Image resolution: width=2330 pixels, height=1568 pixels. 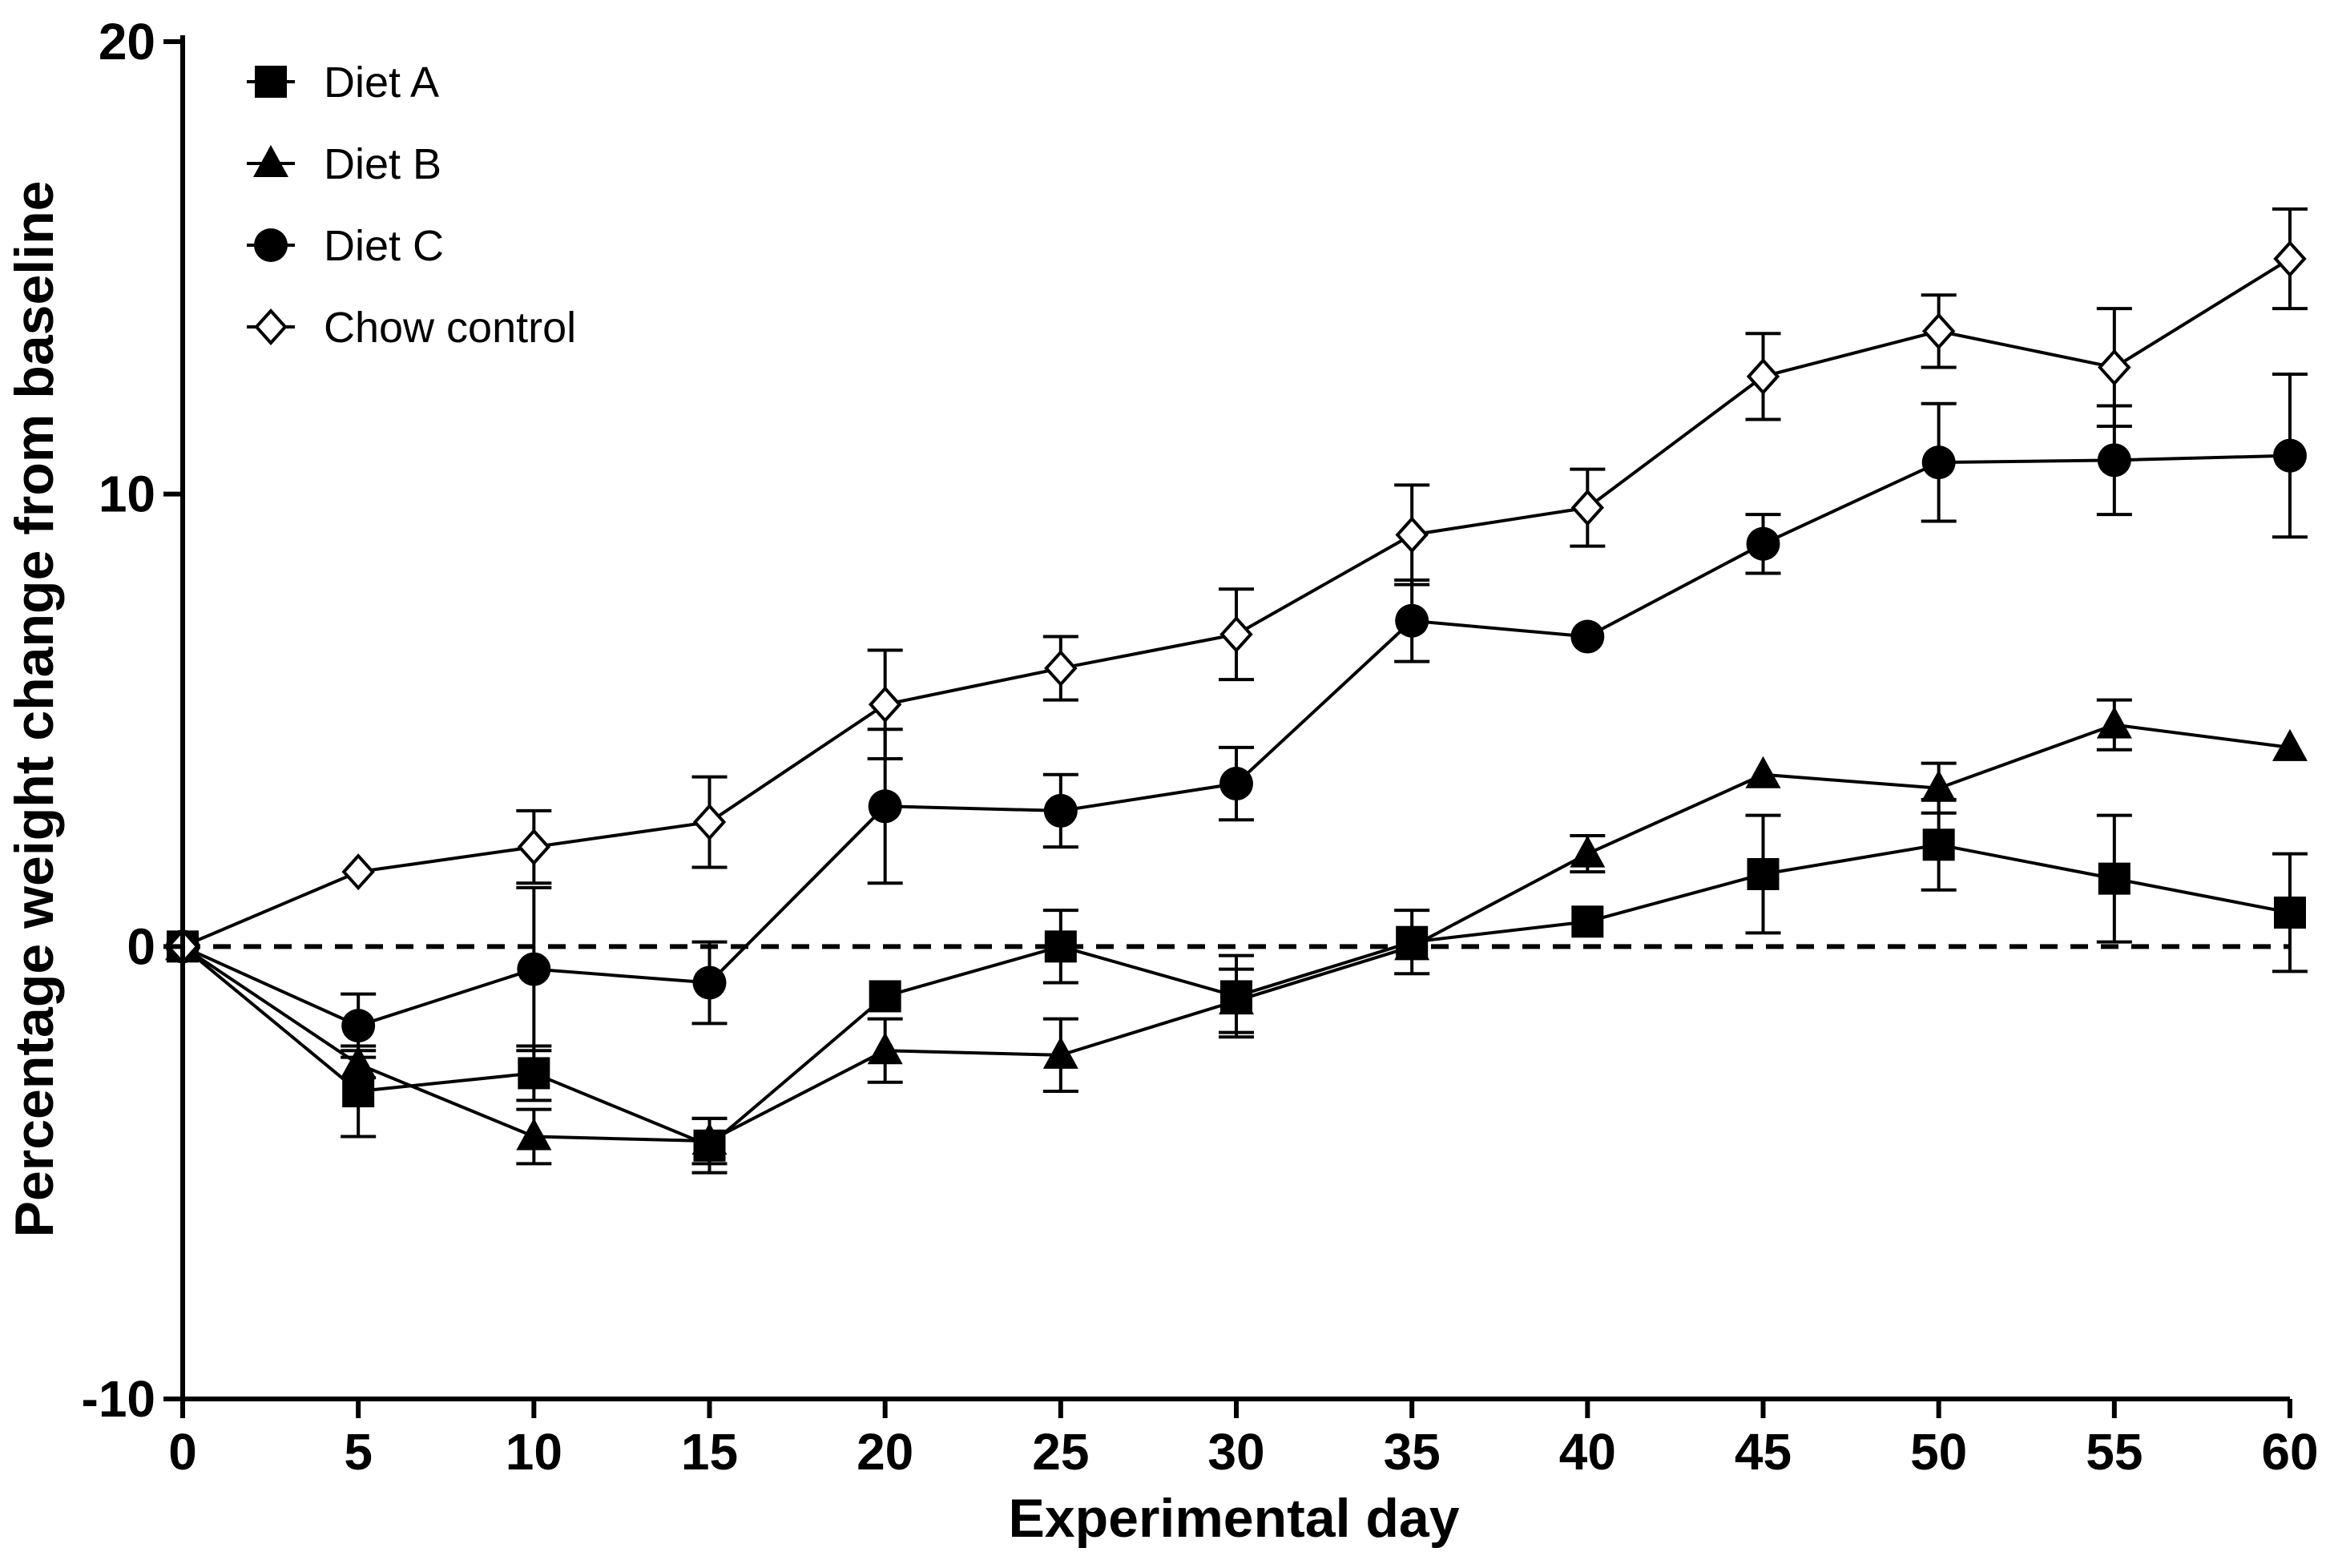 What do you see at coordinates (34, 709) in the screenshot?
I see `y-axis-title: Percentage weight change from baseline` at bounding box center [34, 709].